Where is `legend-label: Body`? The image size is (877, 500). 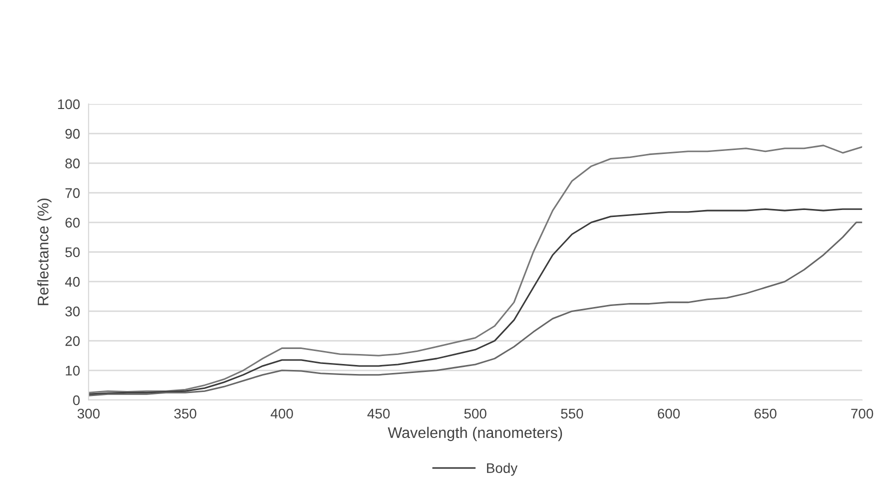
legend-label: Body is located at coordinates (502, 469).